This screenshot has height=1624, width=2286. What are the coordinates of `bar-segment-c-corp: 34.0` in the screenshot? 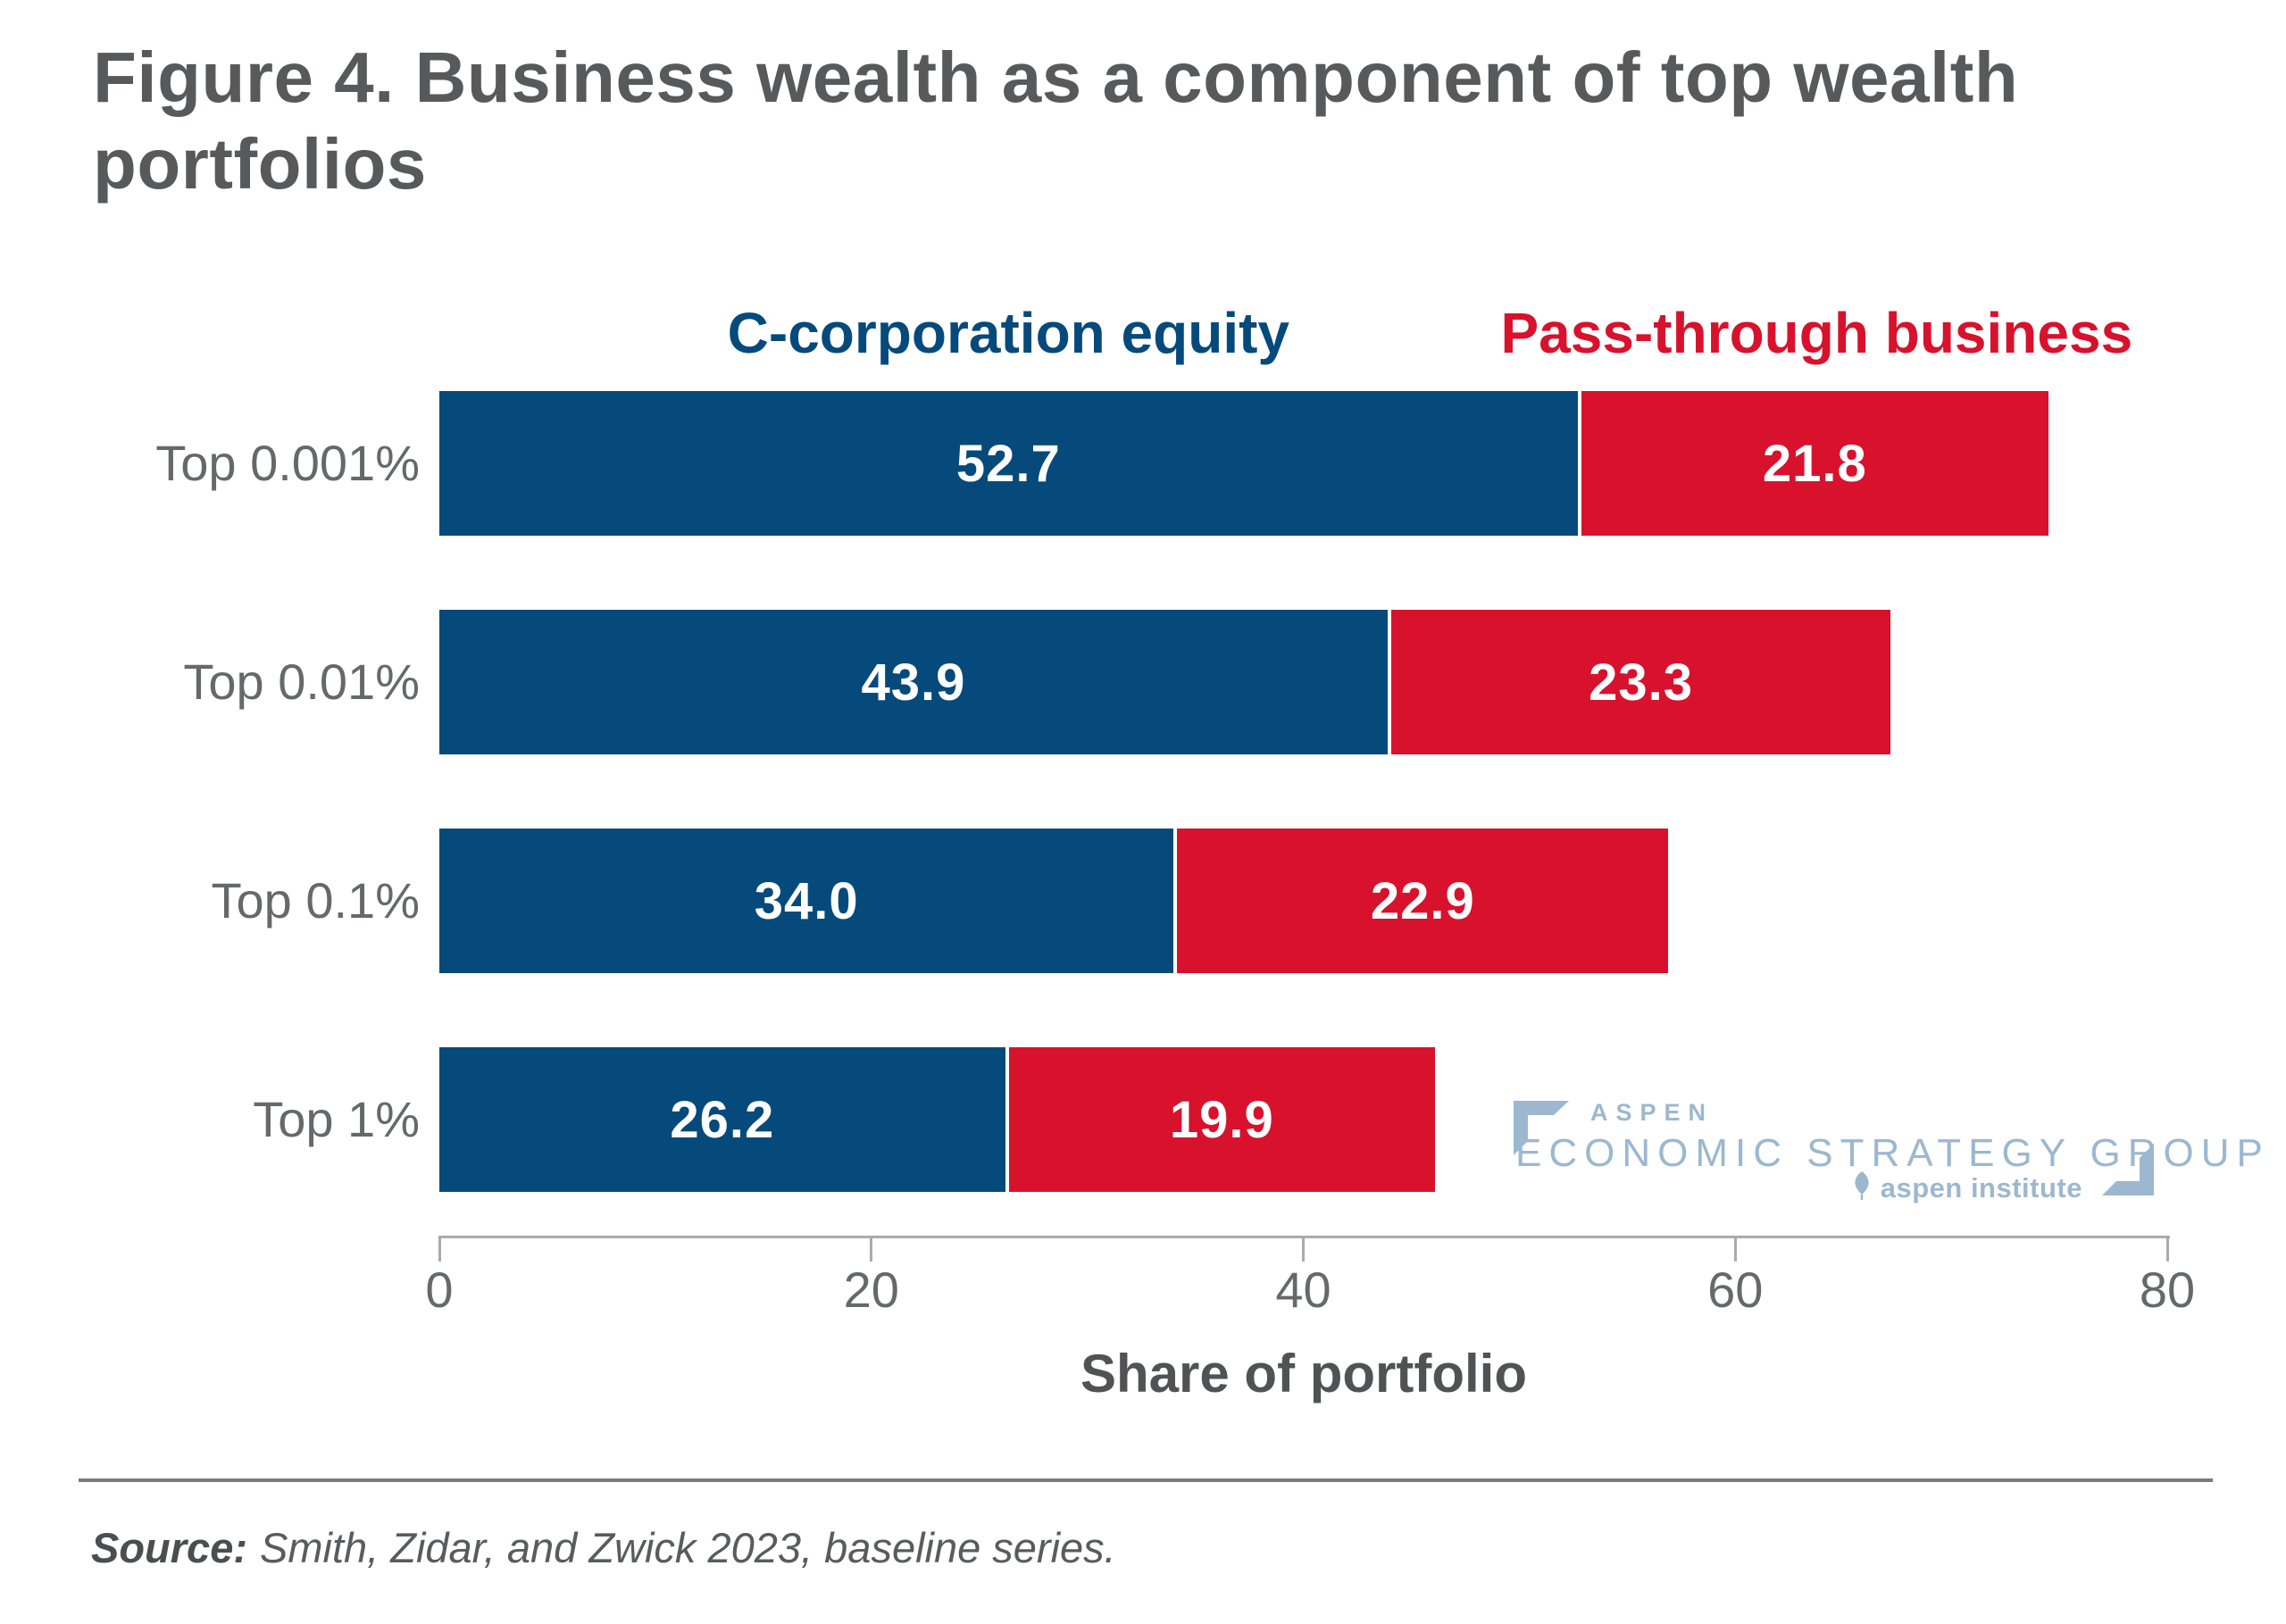 It's located at (806, 901).